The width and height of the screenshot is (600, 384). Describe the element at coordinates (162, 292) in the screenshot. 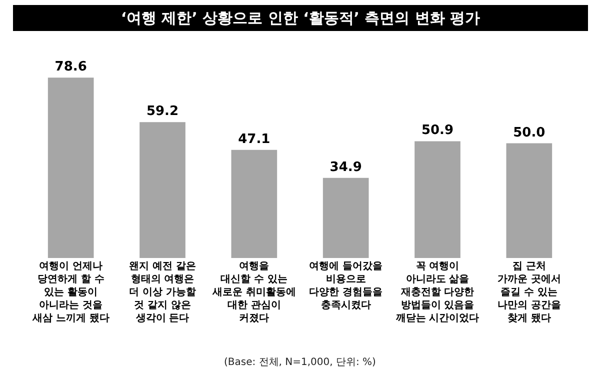

I see `x-tick-label: 왠지 예전 같은 형태의 여행은 더 이상 가능할 것 같지 않은 생각이 든다` at that location.